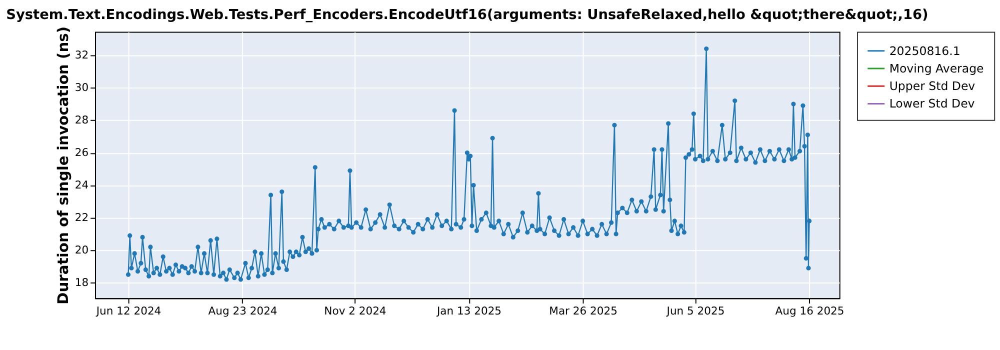 The image size is (1000, 350). I want to click on x-tick-label: Aug 23 2024, so click(243, 311).